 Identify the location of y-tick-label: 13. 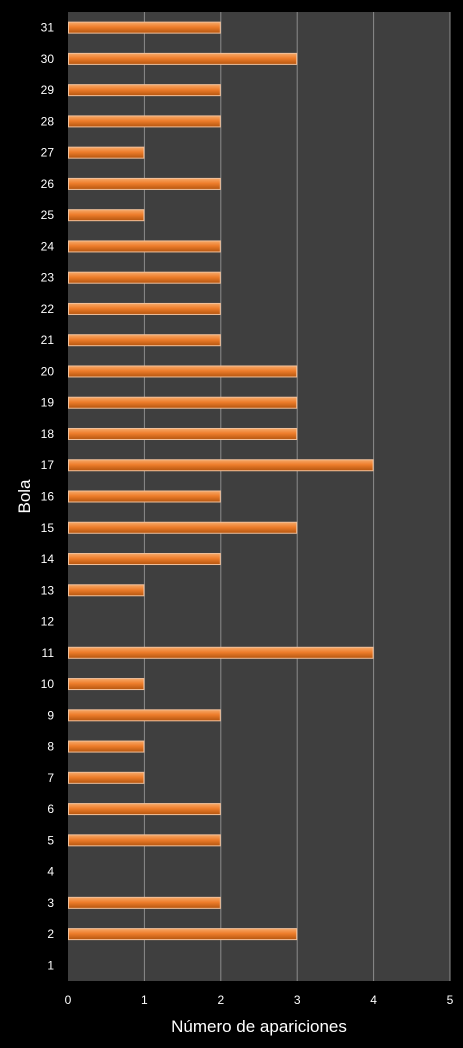
(48, 590).